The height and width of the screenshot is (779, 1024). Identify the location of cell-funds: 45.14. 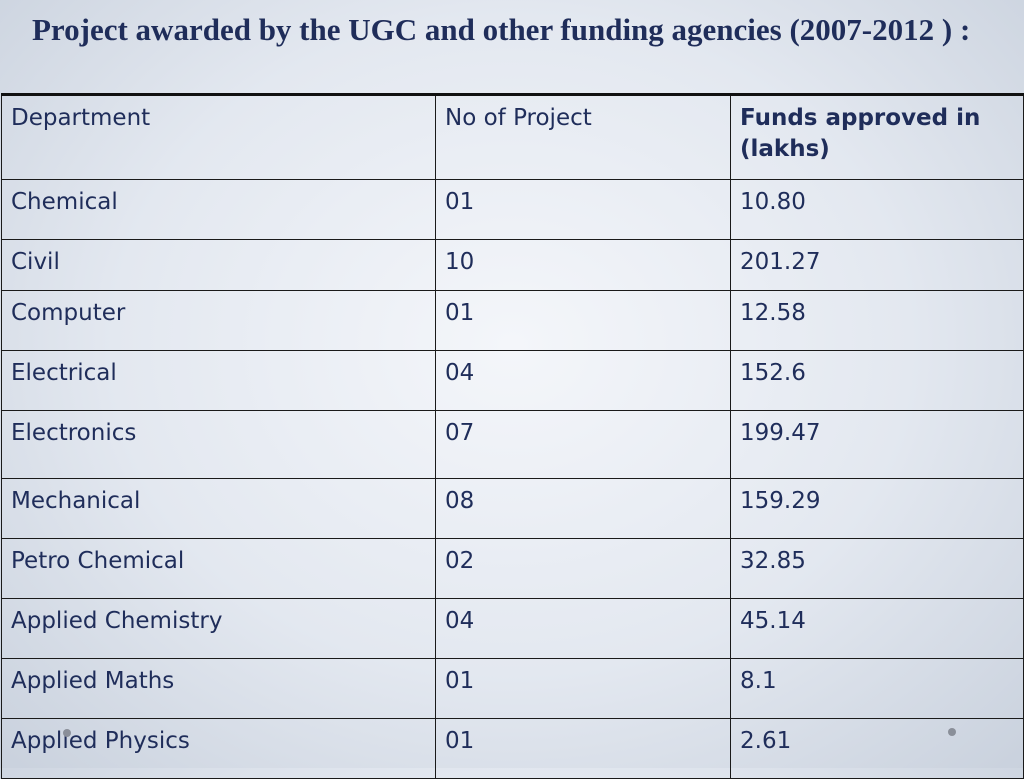
(877, 628).